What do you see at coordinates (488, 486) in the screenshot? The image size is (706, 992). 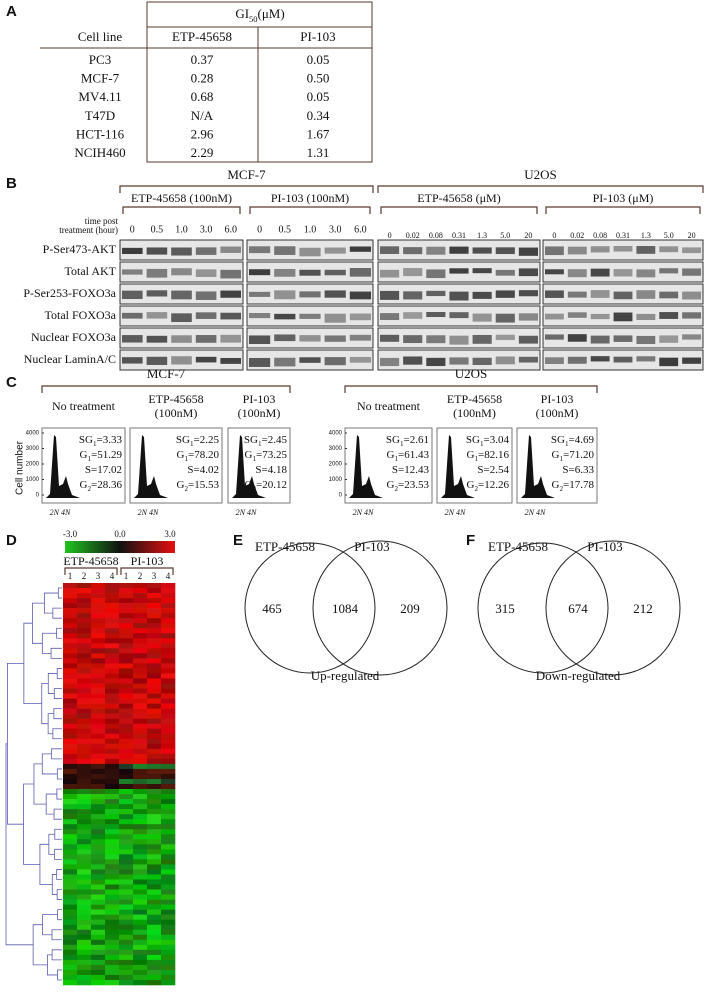 I see `cell-cycle-stat: G2=12.26` at bounding box center [488, 486].